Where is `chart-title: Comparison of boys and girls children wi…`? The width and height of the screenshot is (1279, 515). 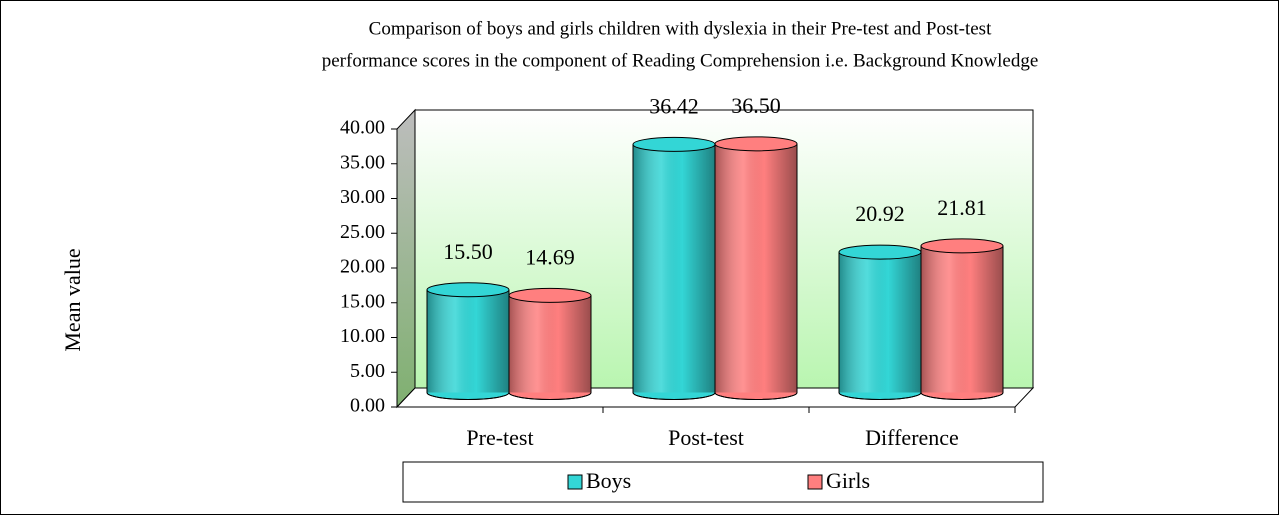 chart-title: Comparison of boys and girls children wi… is located at coordinates (680, 28).